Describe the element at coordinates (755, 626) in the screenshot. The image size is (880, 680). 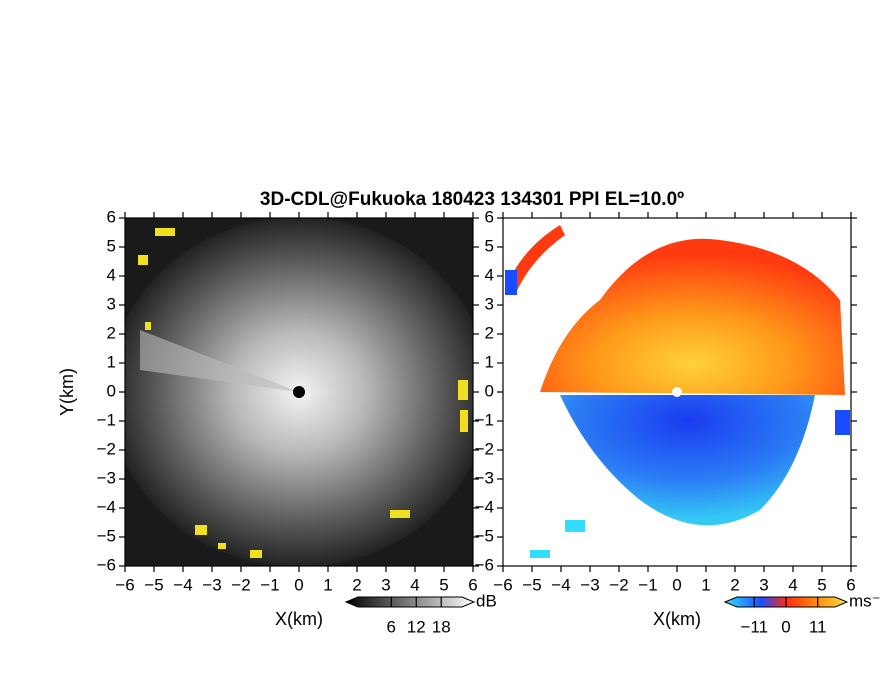
I see `colorbar-tick-label: −11` at that location.